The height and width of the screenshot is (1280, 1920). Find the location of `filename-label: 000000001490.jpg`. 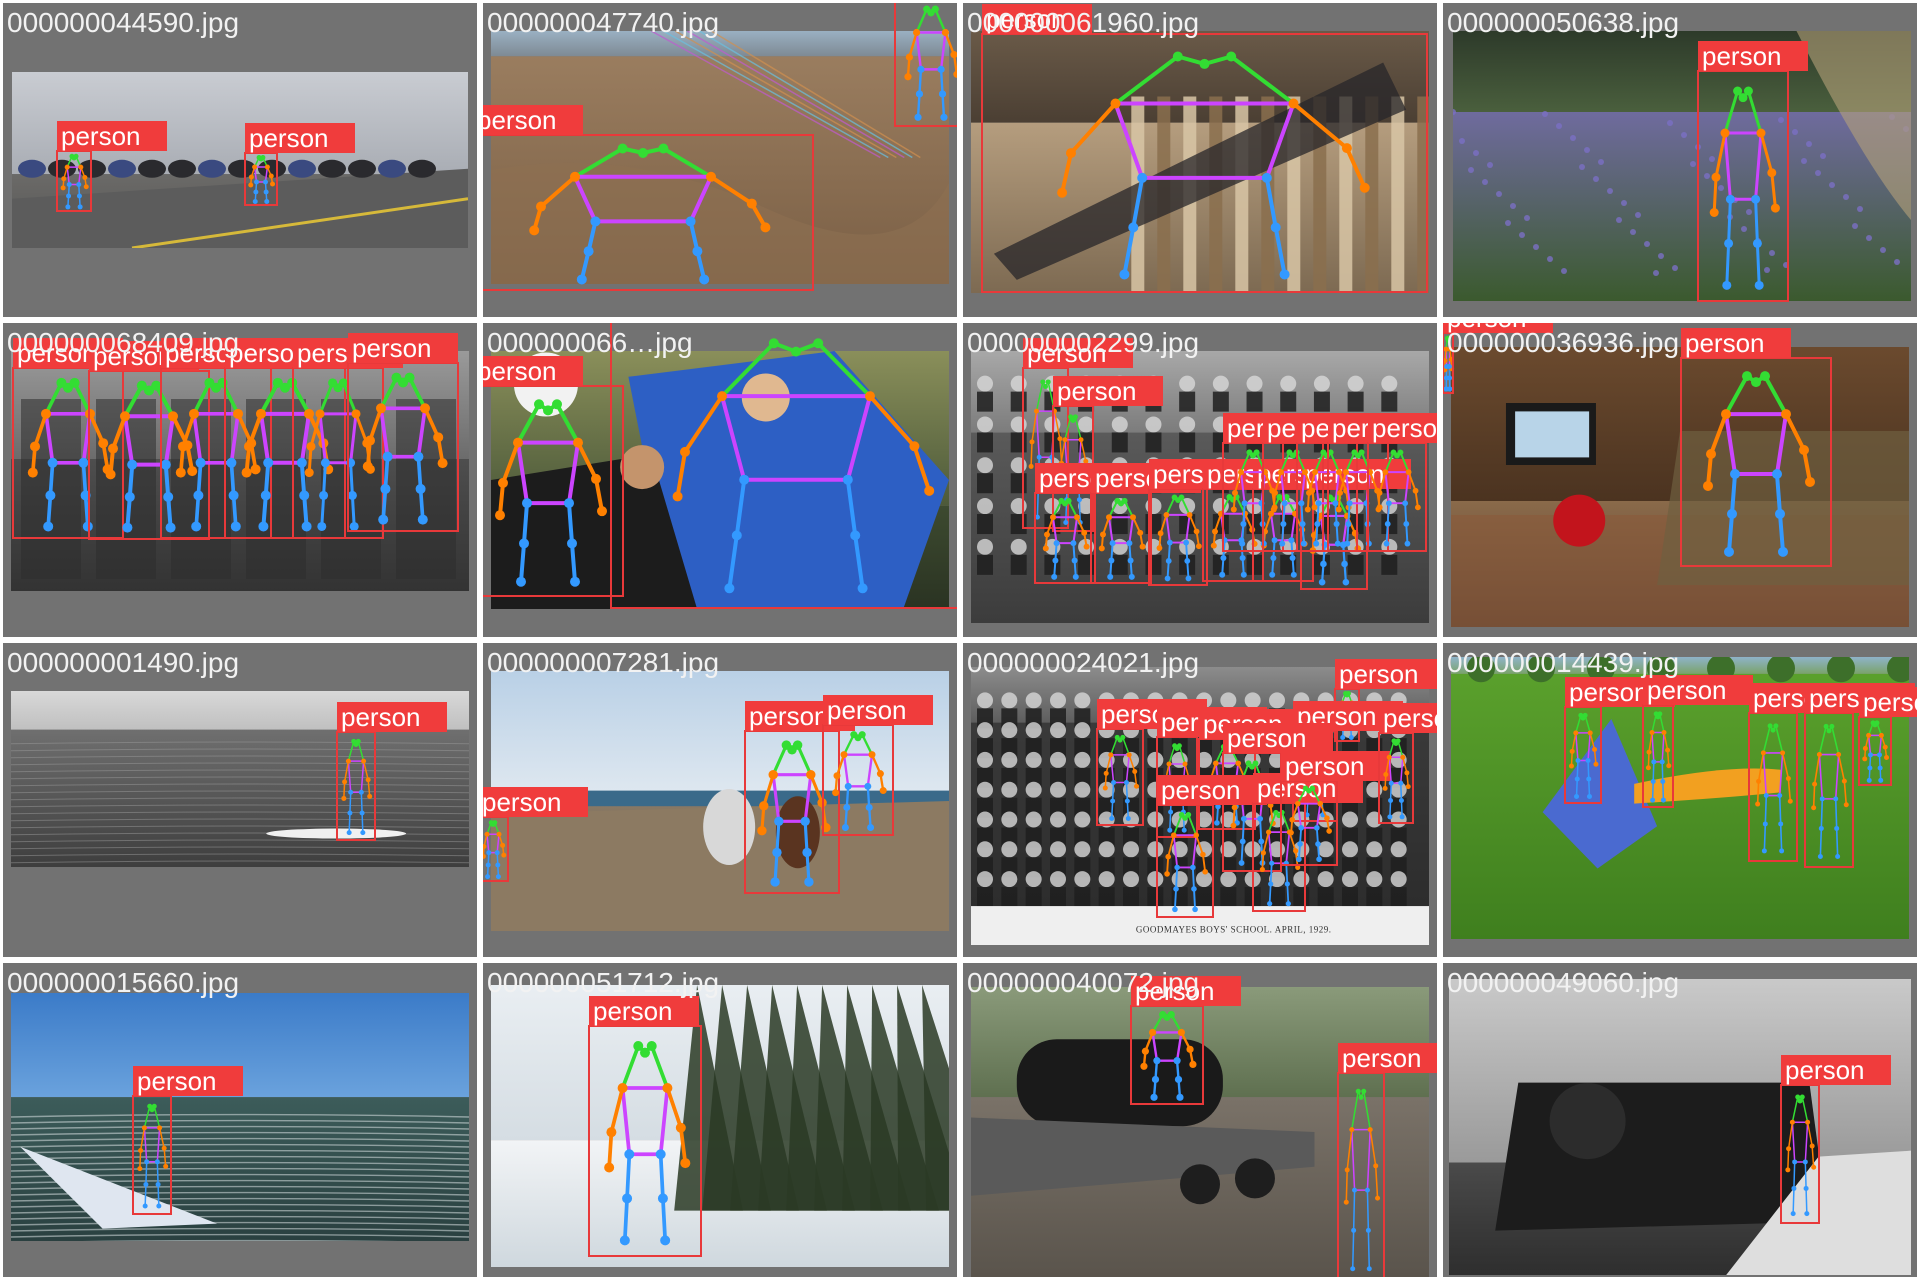

filename-label: 000000001490.jpg is located at coordinates (123, 662).